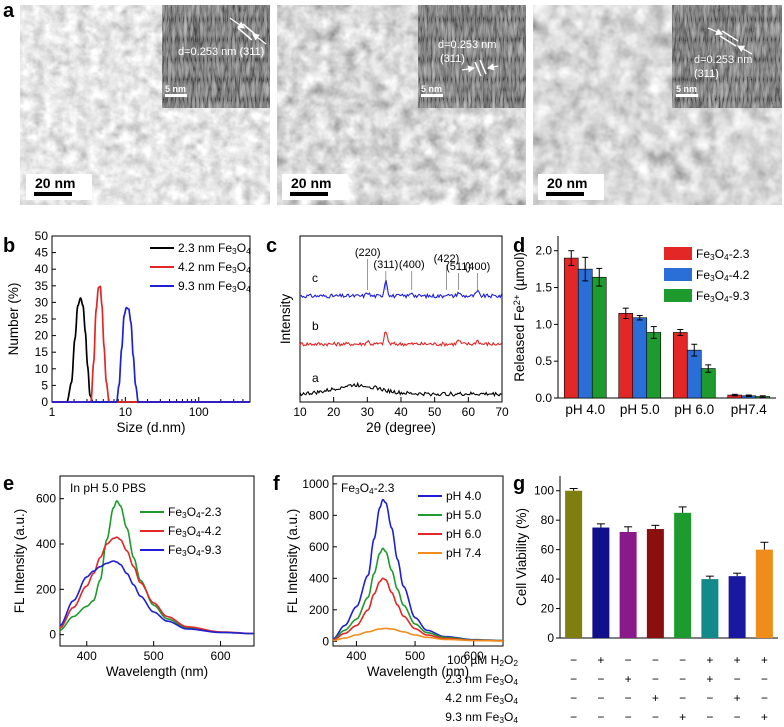 This screenshot has height=727, width=784. I want to click on bar-Fe3O4-2.3-pH4.0, so click(571, 328).